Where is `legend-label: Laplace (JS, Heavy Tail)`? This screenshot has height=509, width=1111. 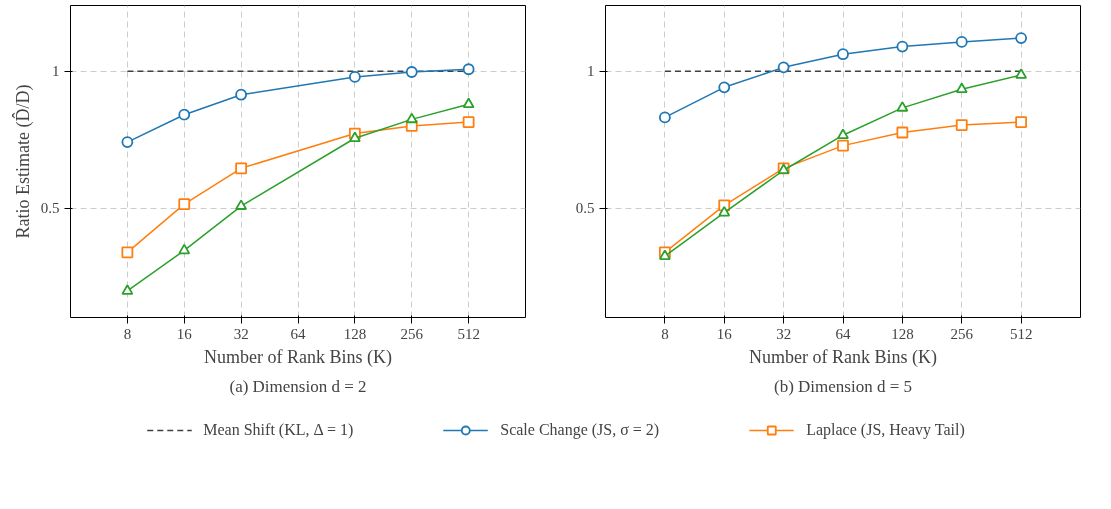
legend-label: Laplace (JS, Heavy Tail) is located at coordinates (885, 430).